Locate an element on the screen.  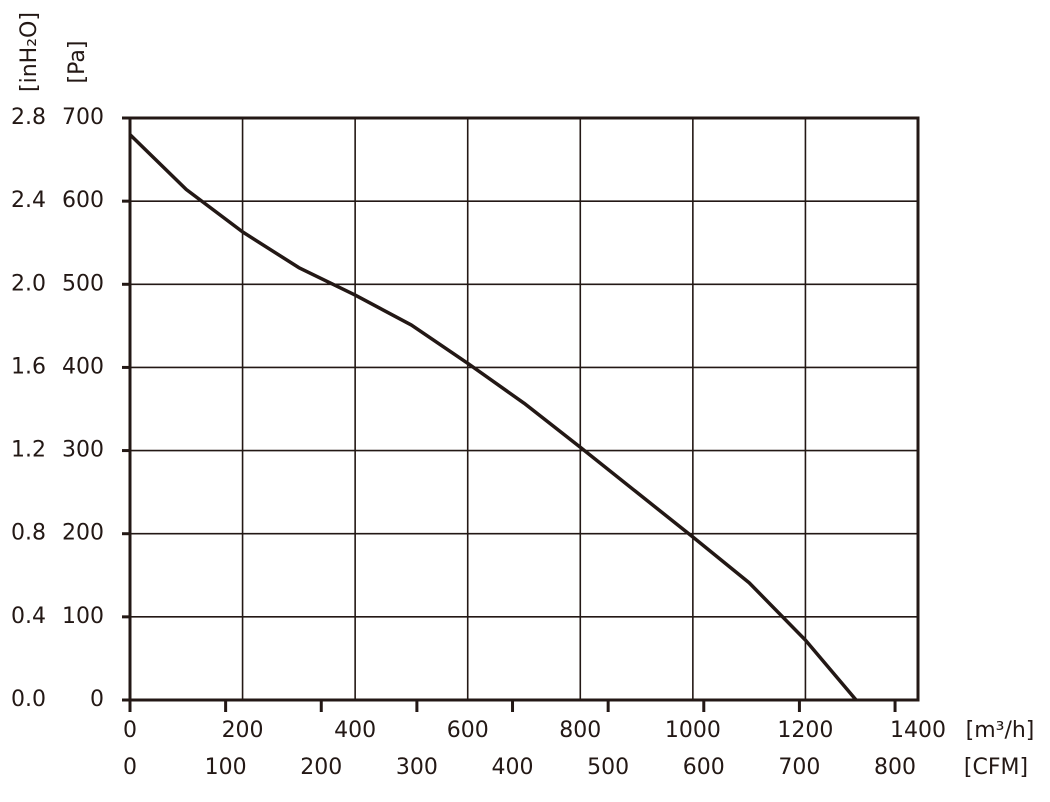
y-tick-label: 600 is located at coordinates (83, 200).